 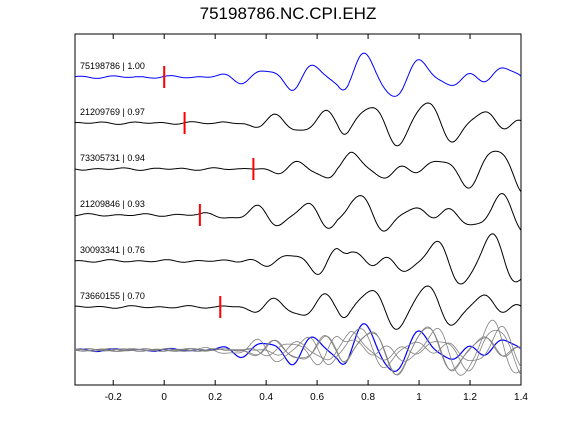 I want to click on x-tick-label-4: 0.6, so click(x=317, y=397).